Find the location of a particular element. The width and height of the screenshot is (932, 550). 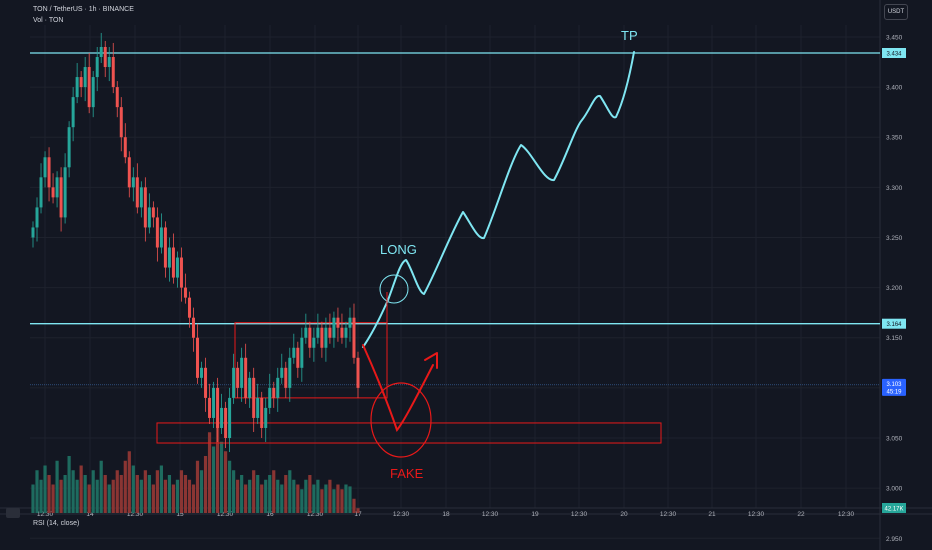

y-tick-label: 3.450 is located at coordinates (894, 37).